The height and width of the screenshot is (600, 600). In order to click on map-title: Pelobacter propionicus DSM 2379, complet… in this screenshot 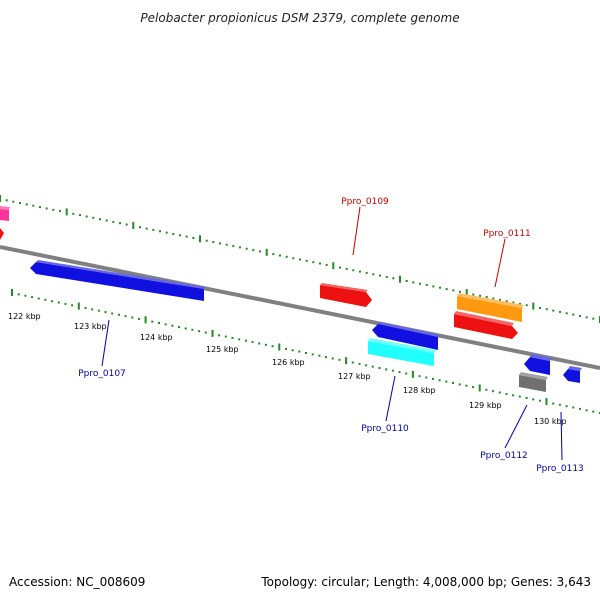, I will do `click(299, 18)`.